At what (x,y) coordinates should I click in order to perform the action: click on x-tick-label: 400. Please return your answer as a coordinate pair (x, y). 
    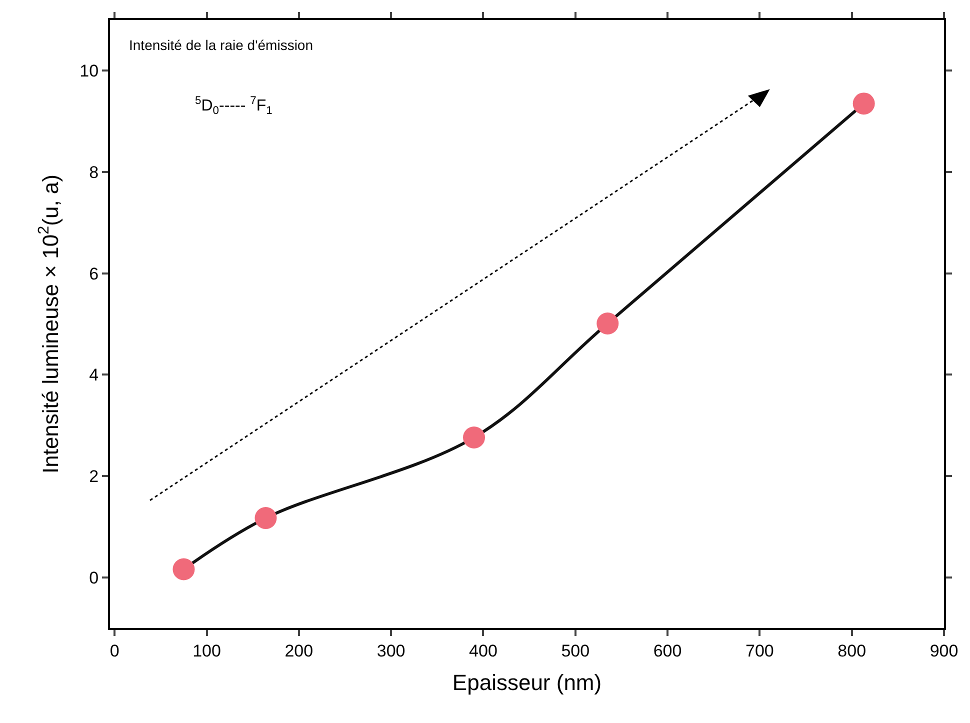
    Looking at the image, I should click on (483, 650).